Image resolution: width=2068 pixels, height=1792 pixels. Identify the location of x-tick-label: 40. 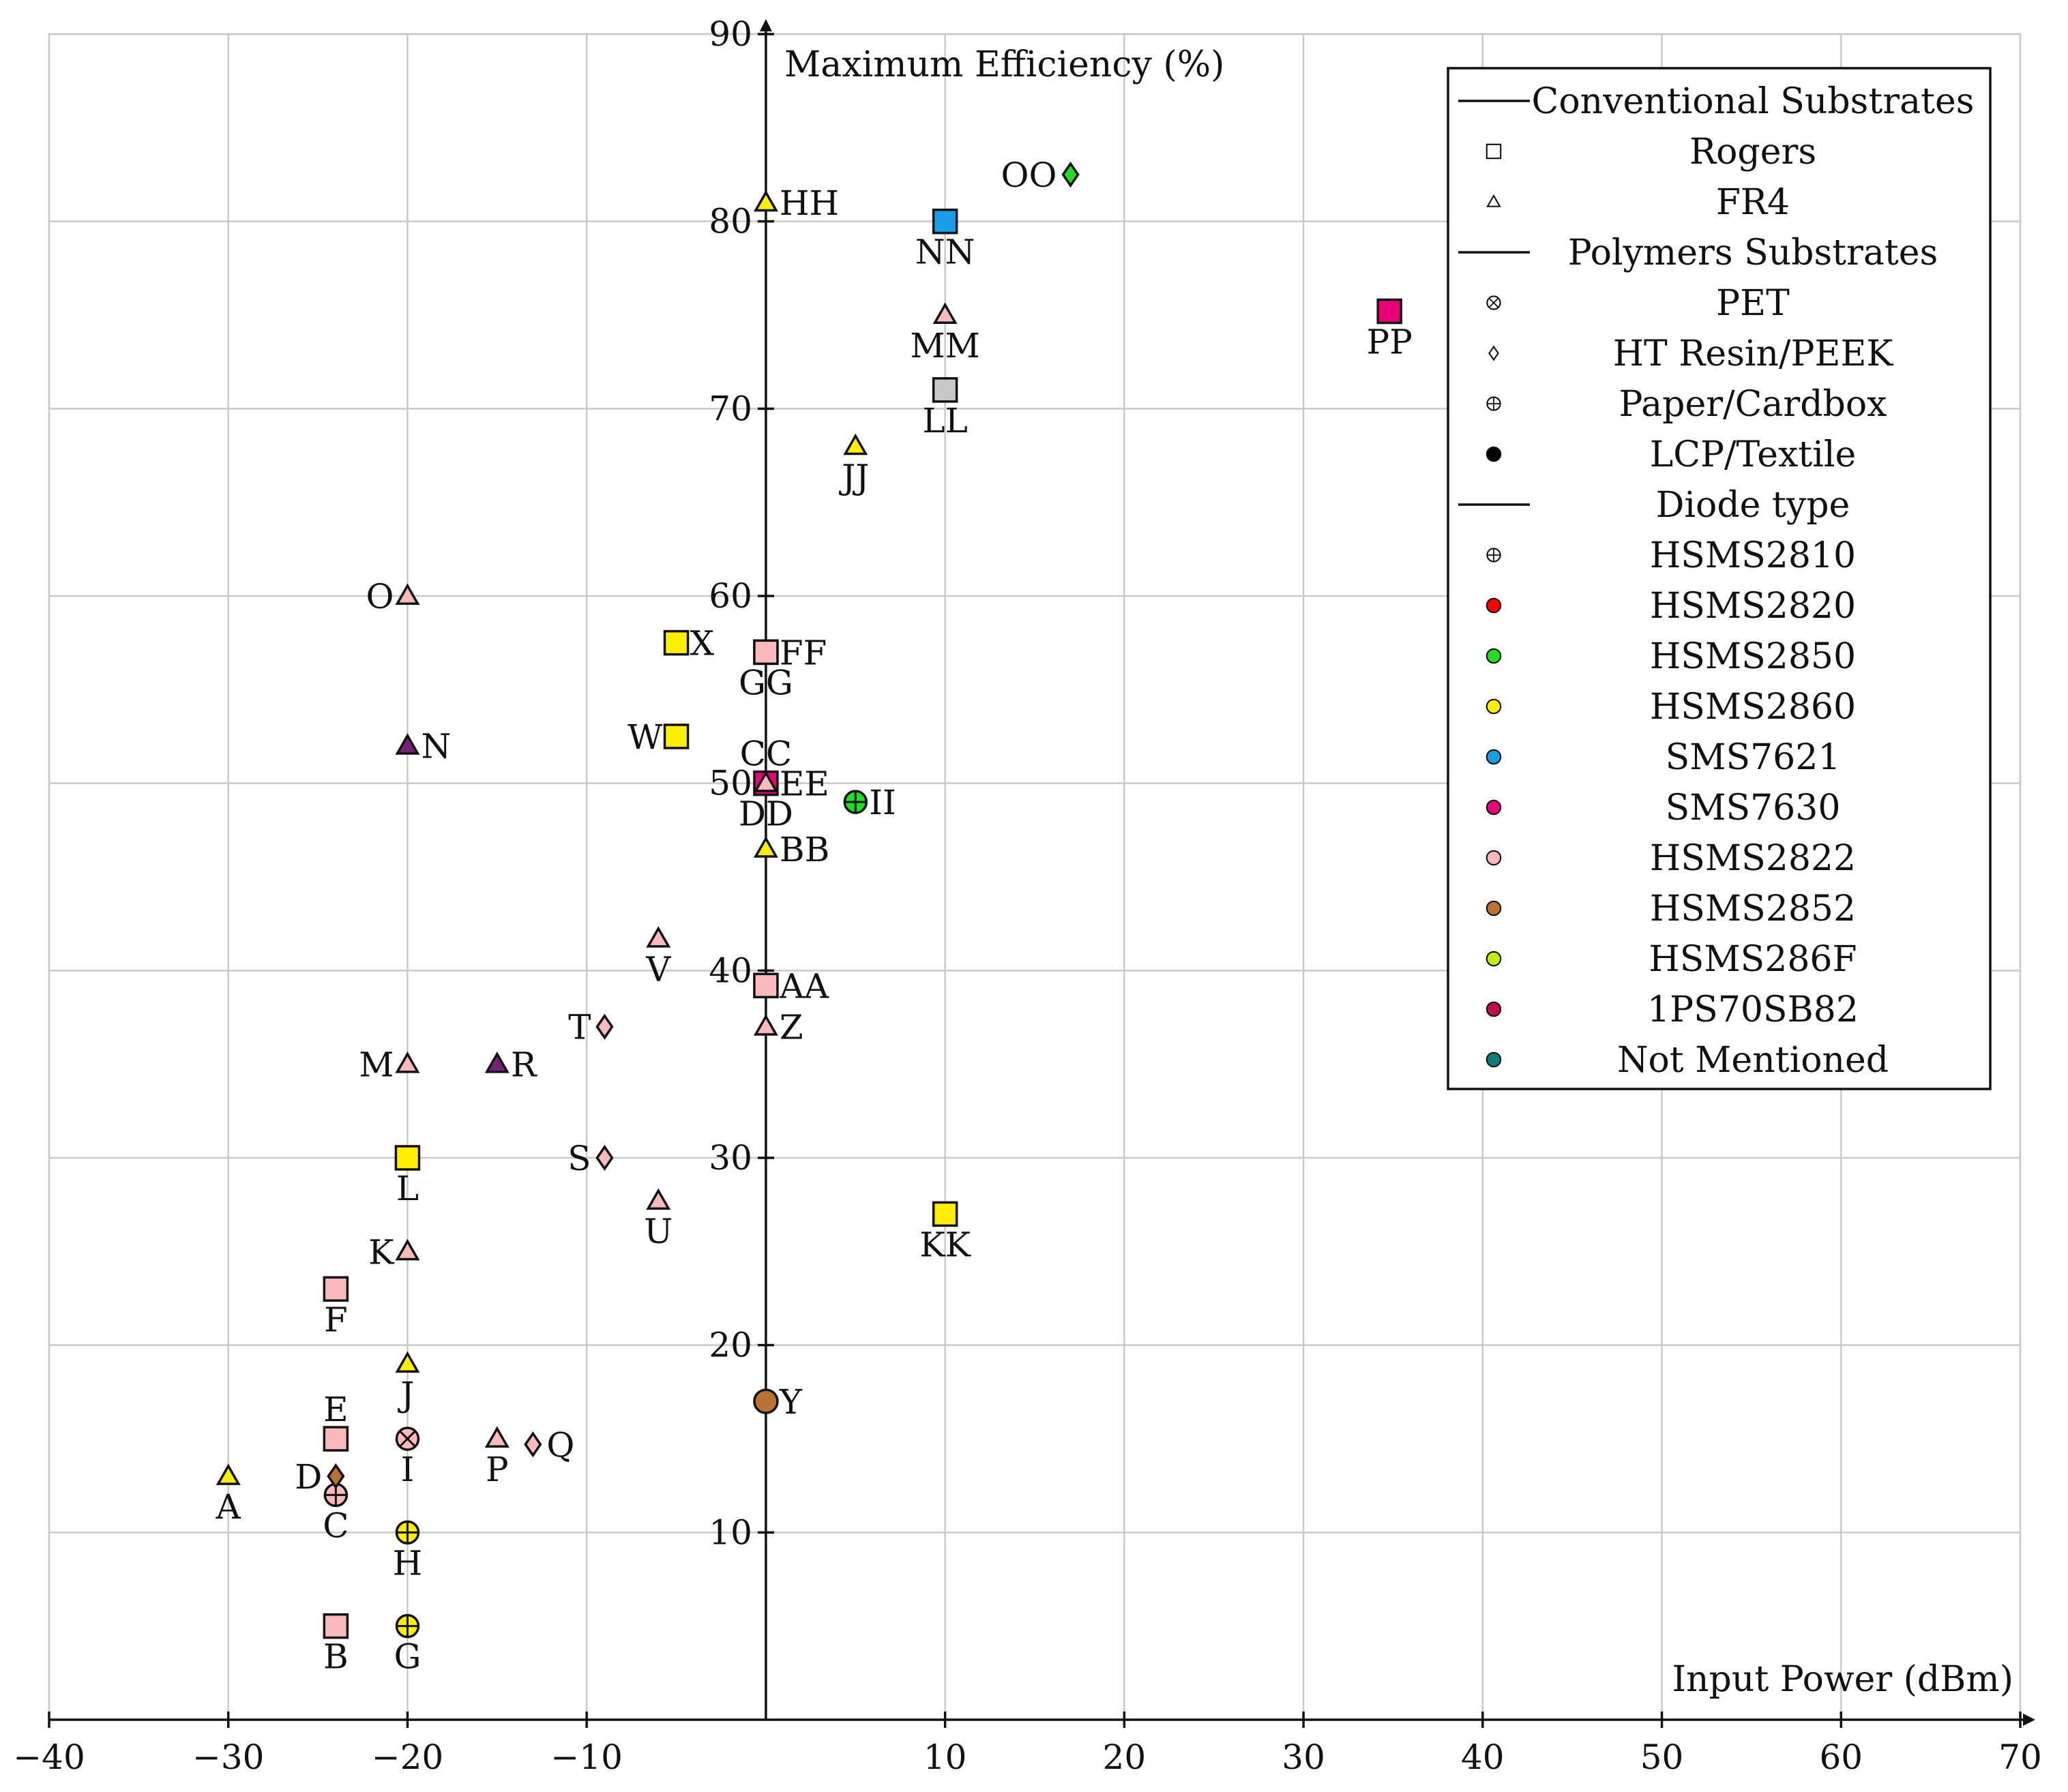
(1483, 1757).